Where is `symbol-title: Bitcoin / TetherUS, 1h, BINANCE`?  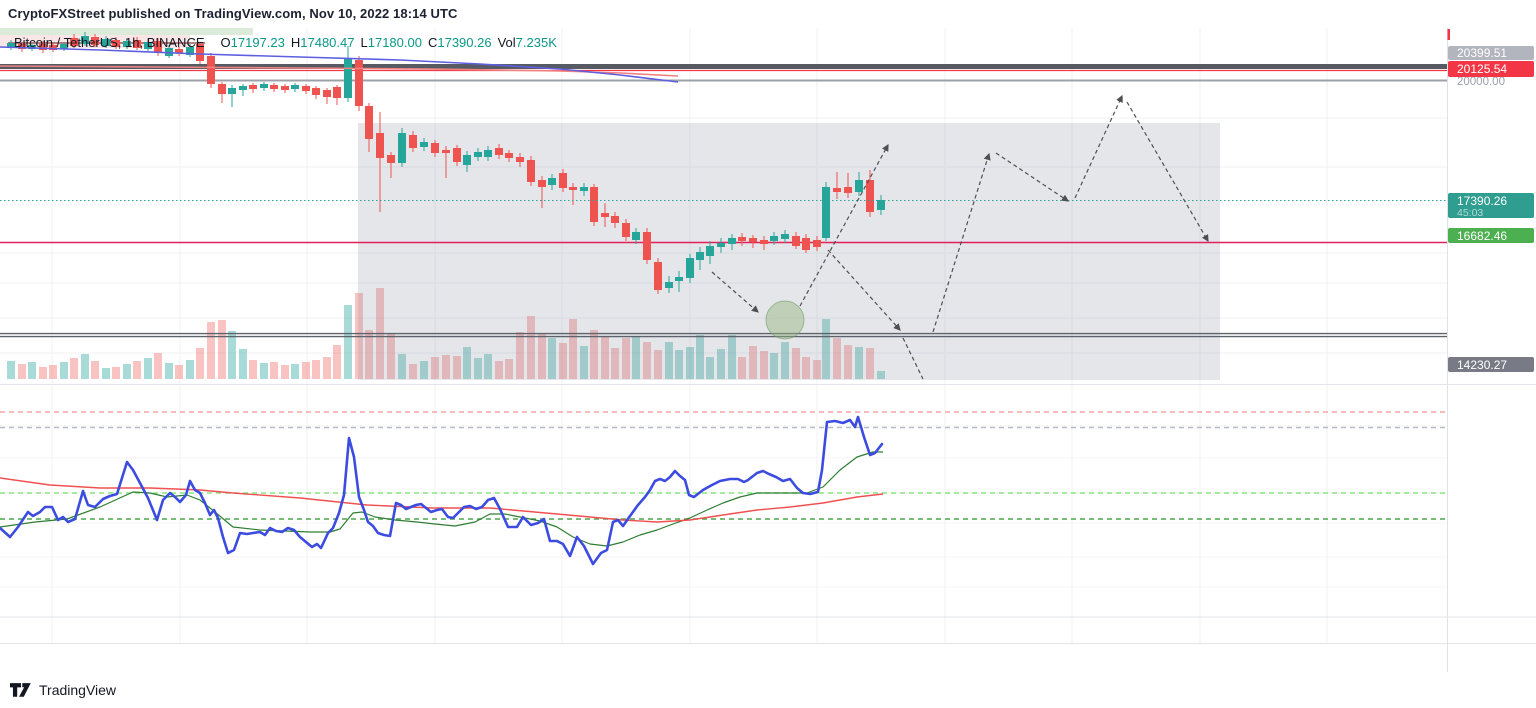
symbol-title: Bitcoin / TetherUS, 1h, BINANCE is located at coordinates (109, 42).